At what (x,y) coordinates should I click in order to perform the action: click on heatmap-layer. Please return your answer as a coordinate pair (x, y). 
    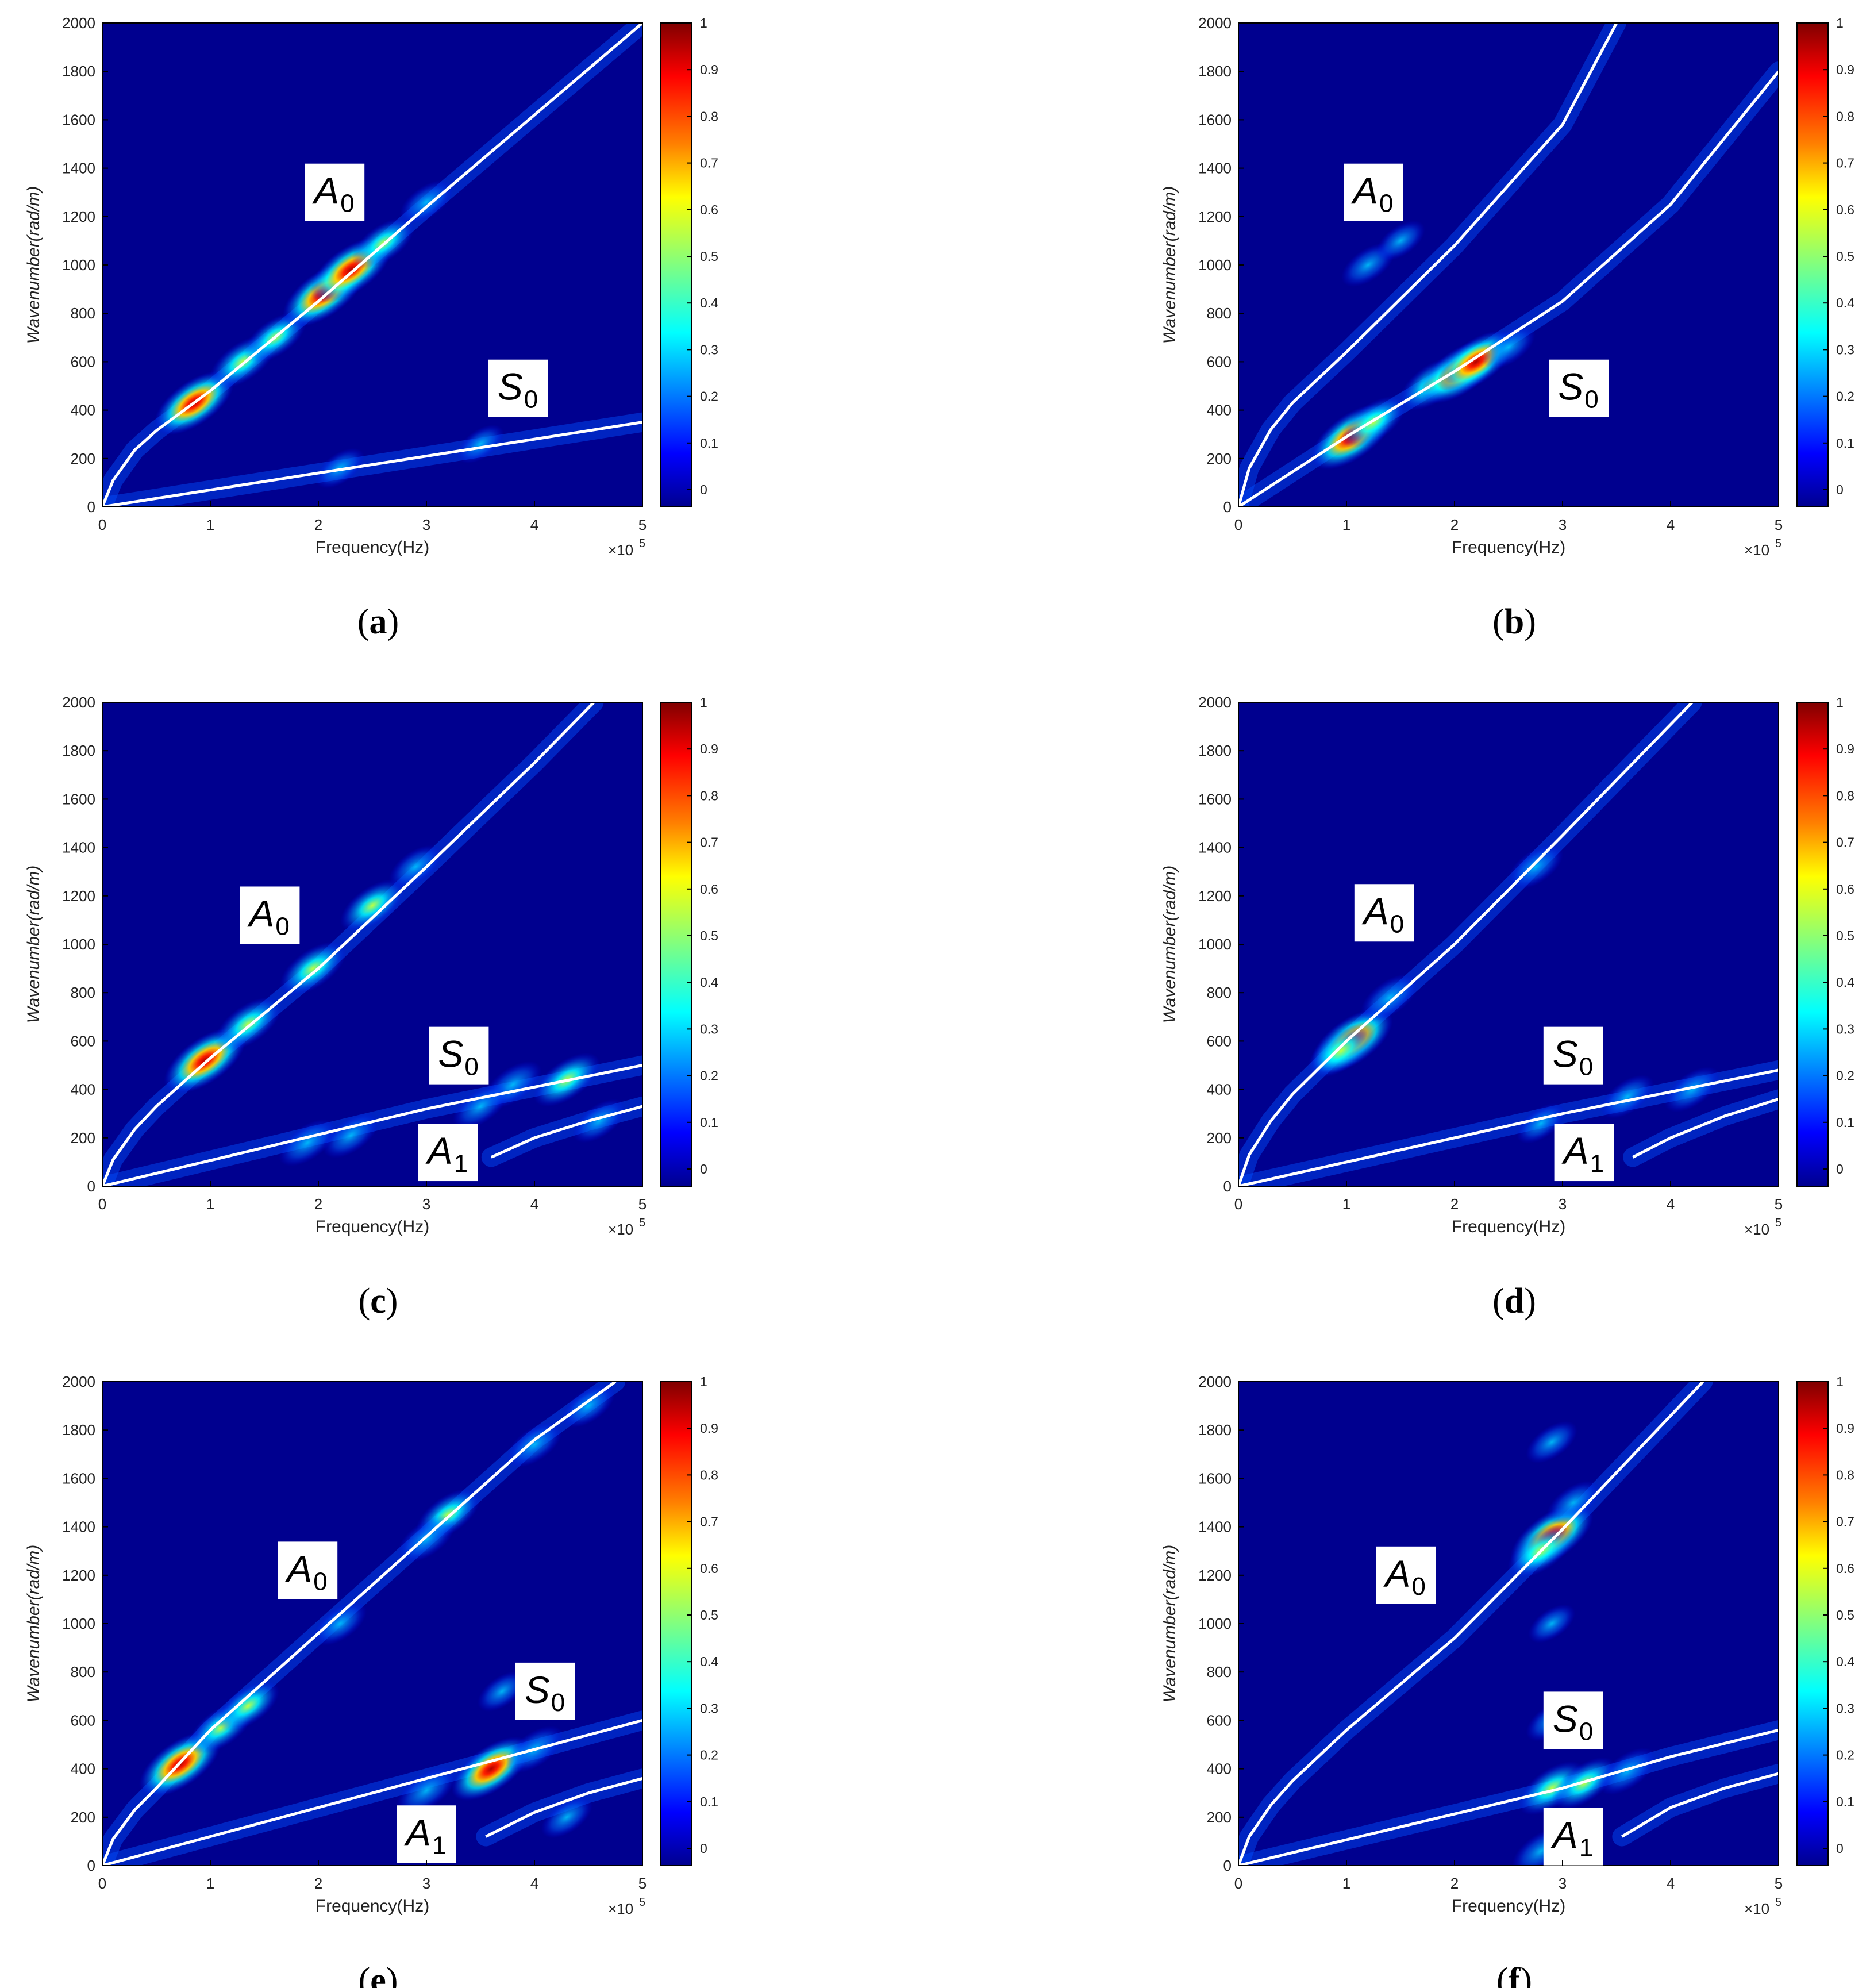
    Looking at the image, I should click on (372, 1624).